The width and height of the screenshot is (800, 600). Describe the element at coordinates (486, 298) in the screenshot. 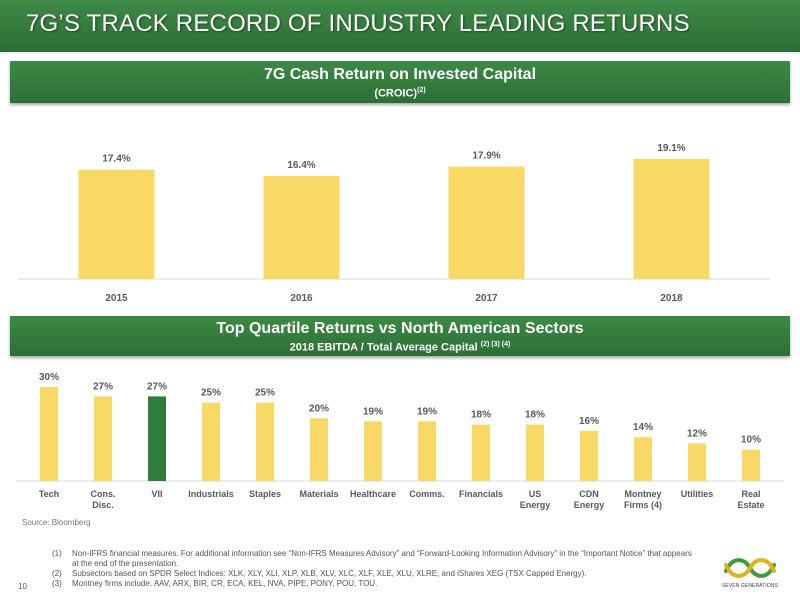

I see `category-label: 2017` at that location.